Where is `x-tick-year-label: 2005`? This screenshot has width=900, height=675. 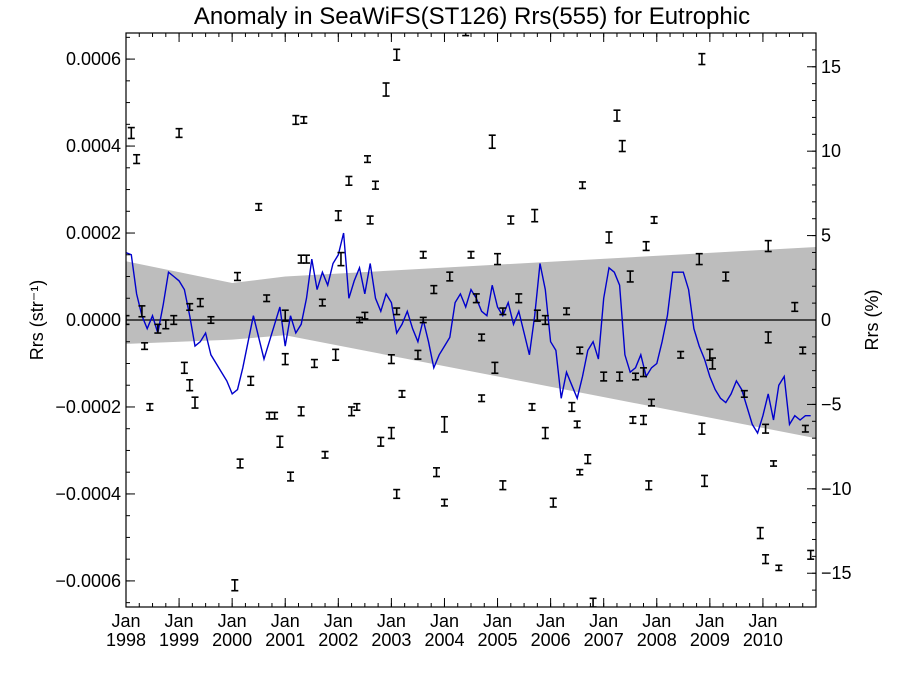
x-tick-year-label: 2005 is located at coordinates (498, 640).